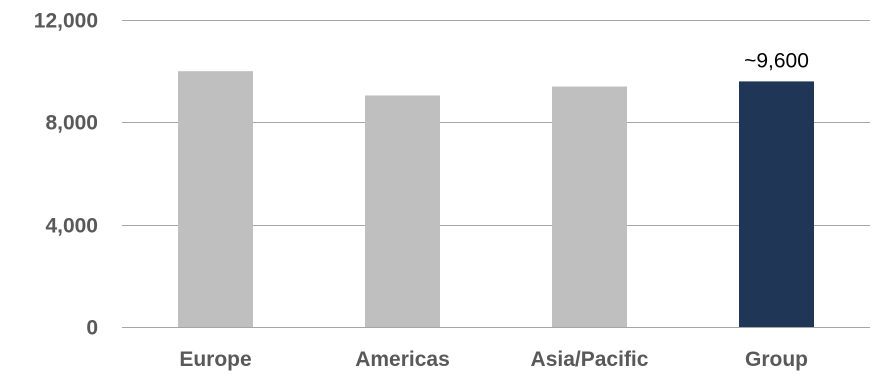 Image resolution: width=872 pixels, height=375 pixels. Describe the element at coordinates (590, 359) in the screenshot. I see `x-category-label: Asia/Pacific` at that location.